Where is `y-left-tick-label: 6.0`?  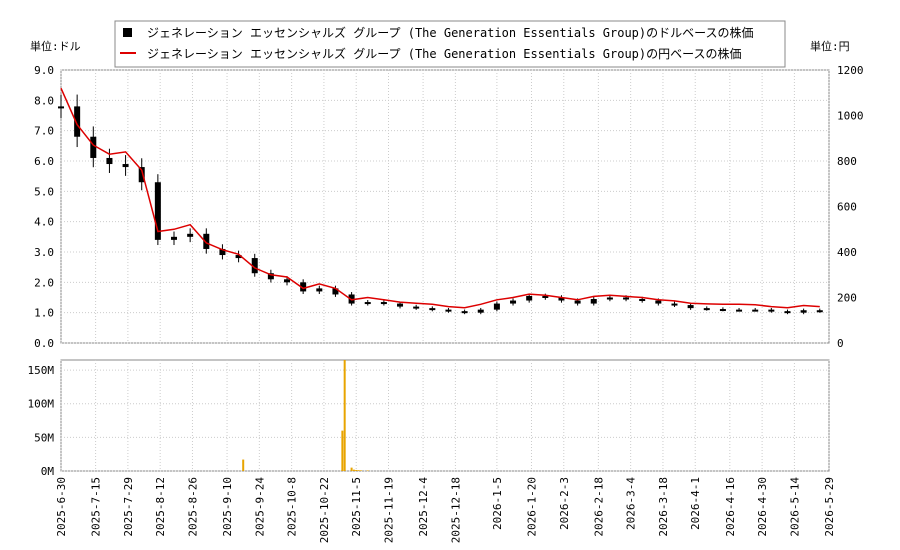
y-left-tick-label: 6.0 is located at coordinates (44, 161).